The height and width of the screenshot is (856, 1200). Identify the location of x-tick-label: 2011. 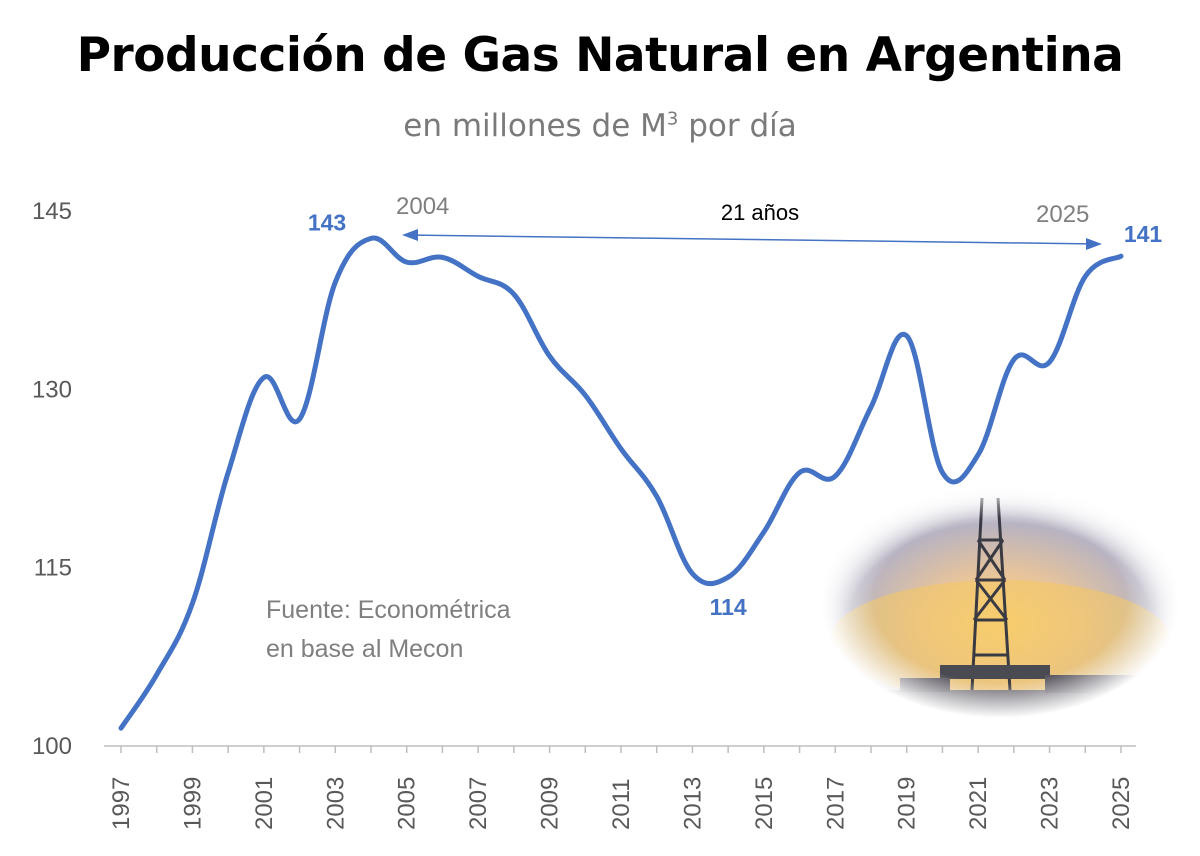
(621, 804).